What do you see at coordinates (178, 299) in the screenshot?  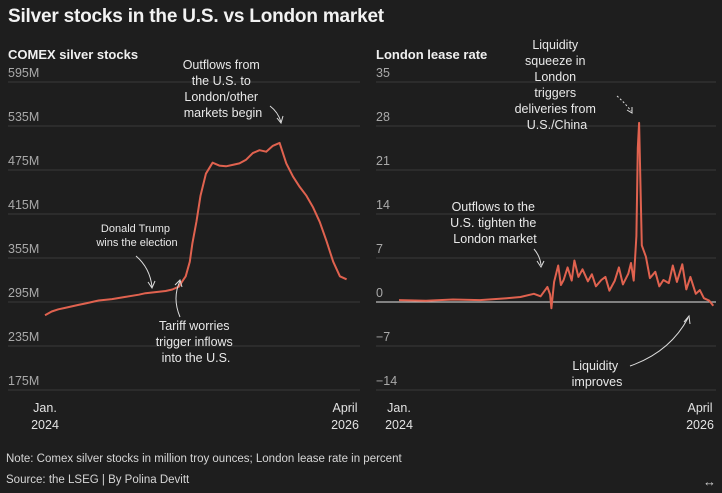 I see `annotation-tariff-arrow` at bounding box center [178, 299].